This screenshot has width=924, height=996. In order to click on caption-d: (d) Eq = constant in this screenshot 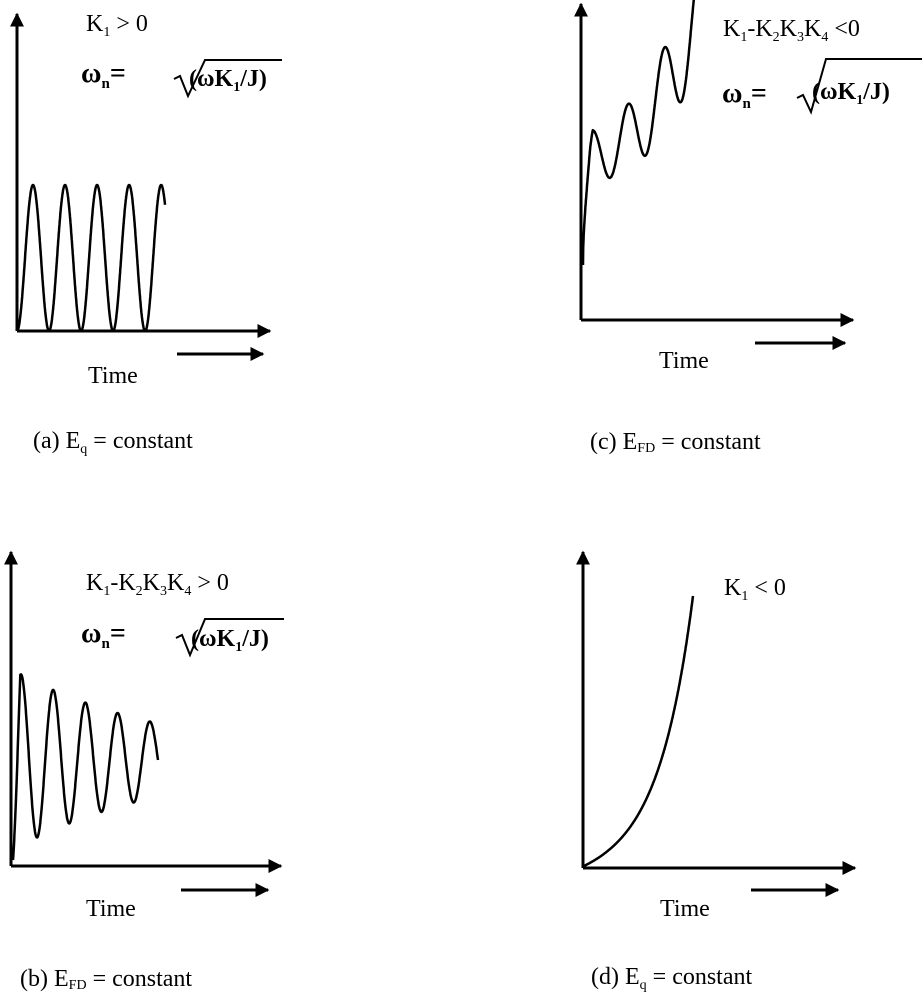, I will do `click(672, 978)`.